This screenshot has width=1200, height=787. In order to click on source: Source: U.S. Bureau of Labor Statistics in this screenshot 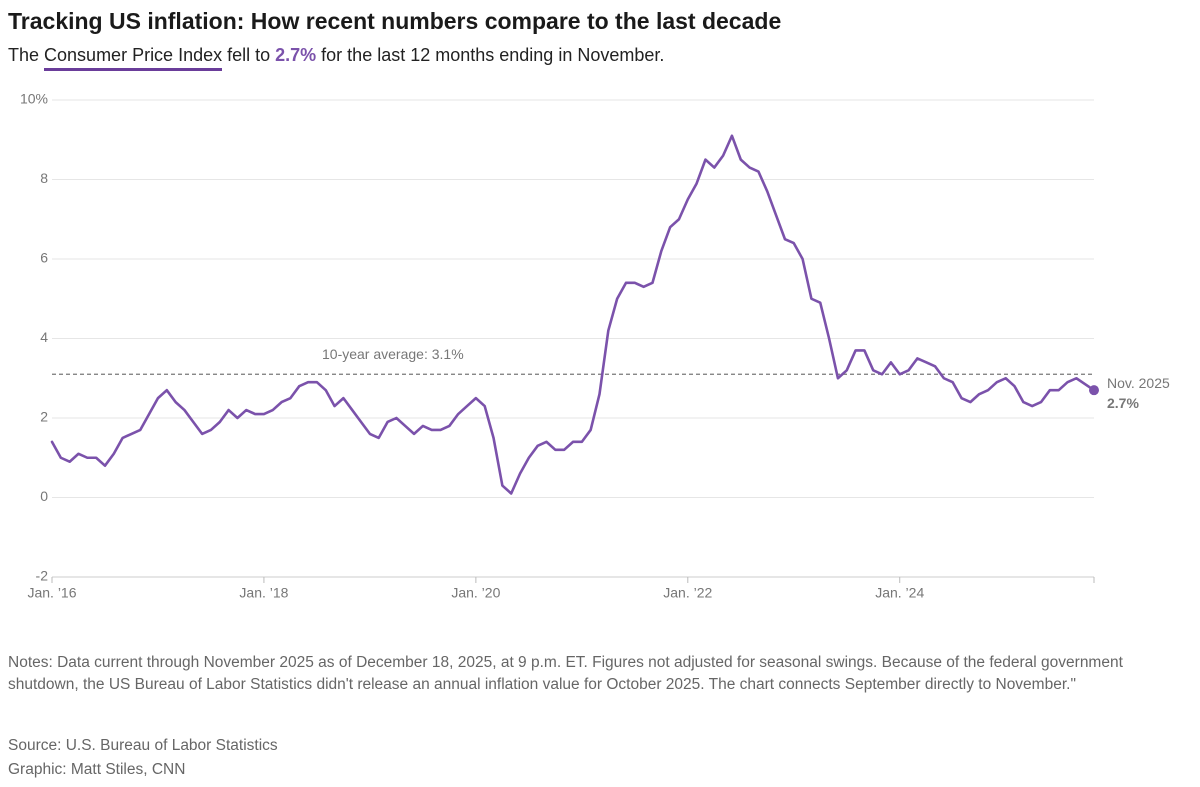, I will do `click(143, 745)`.